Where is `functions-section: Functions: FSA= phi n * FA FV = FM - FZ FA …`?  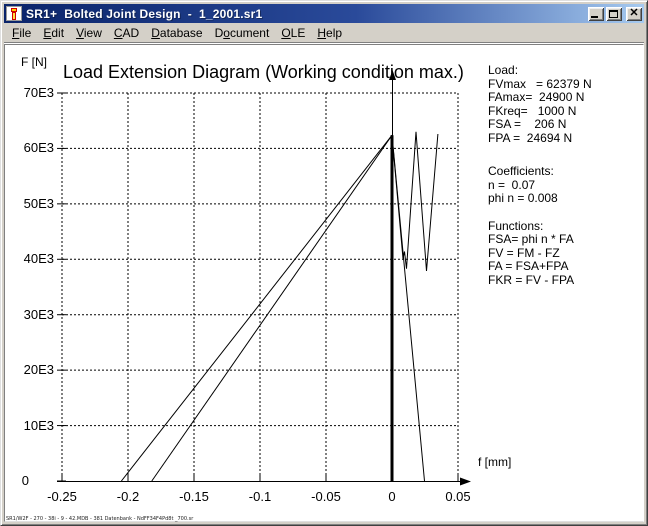
functions-section: Functions: FSA= phi n * FA FV = FM - FZ FA … is located at coordinates (567, 253).